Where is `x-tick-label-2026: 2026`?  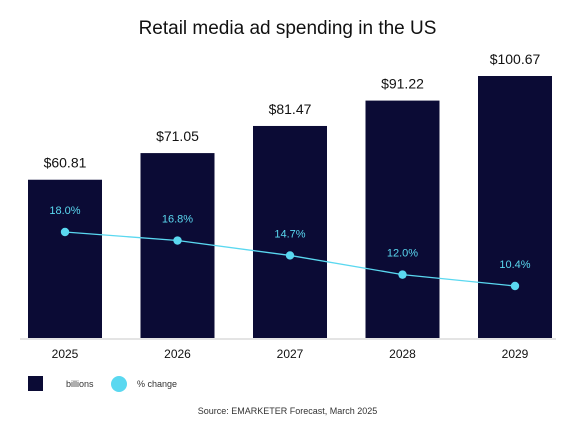
x-tick-label-2026: 2026 is located at coordinates (177, 354).